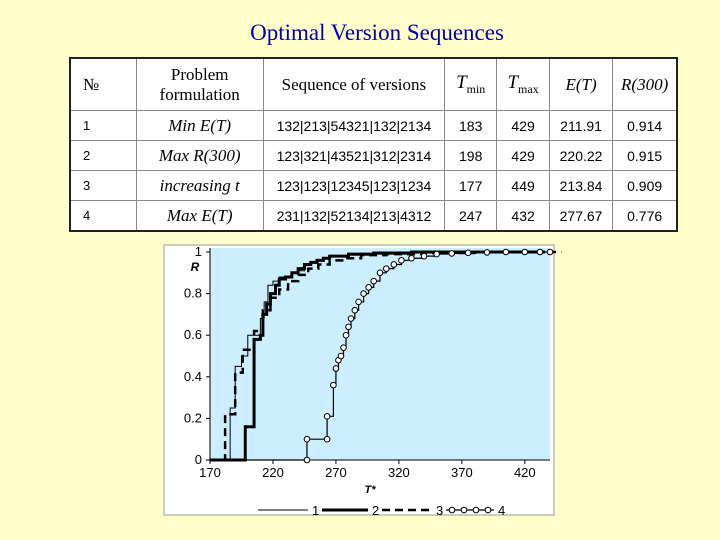 This screenshot has height=540, width=720. What do you see at coordinates (581, 125) in the screenshot?
I see `row-expected-time: 211.91` at bounding box center [581, 125].